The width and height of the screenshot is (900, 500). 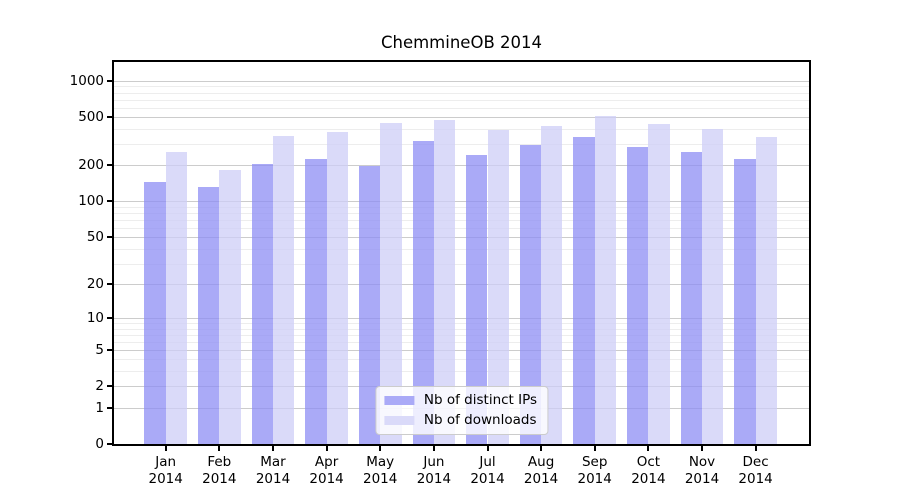 What do you see at coordinates (434, 470) in the screenshot?
I see `x-tick-label-jun: Jun 2014` at bounding box center [434, 470].